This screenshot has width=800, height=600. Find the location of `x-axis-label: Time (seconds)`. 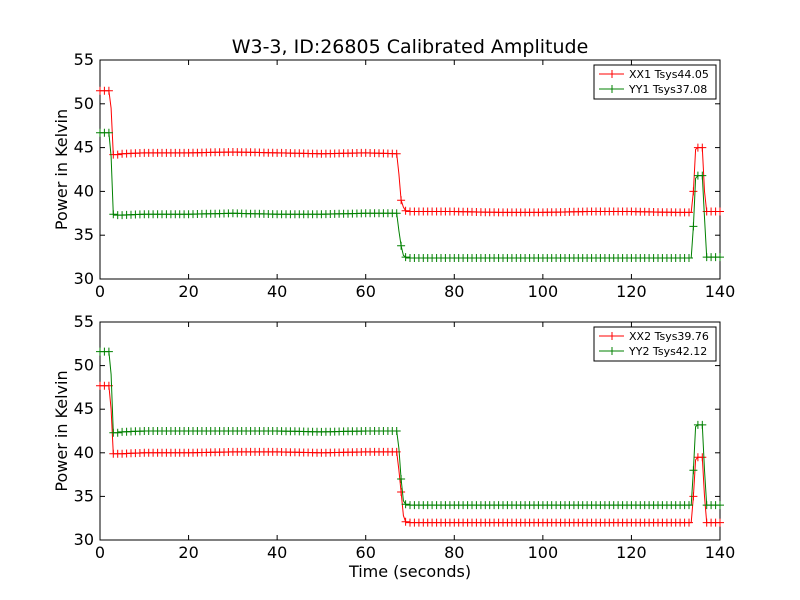

x-axis-label: Time (seconds) is located at coordinates (409, 571).